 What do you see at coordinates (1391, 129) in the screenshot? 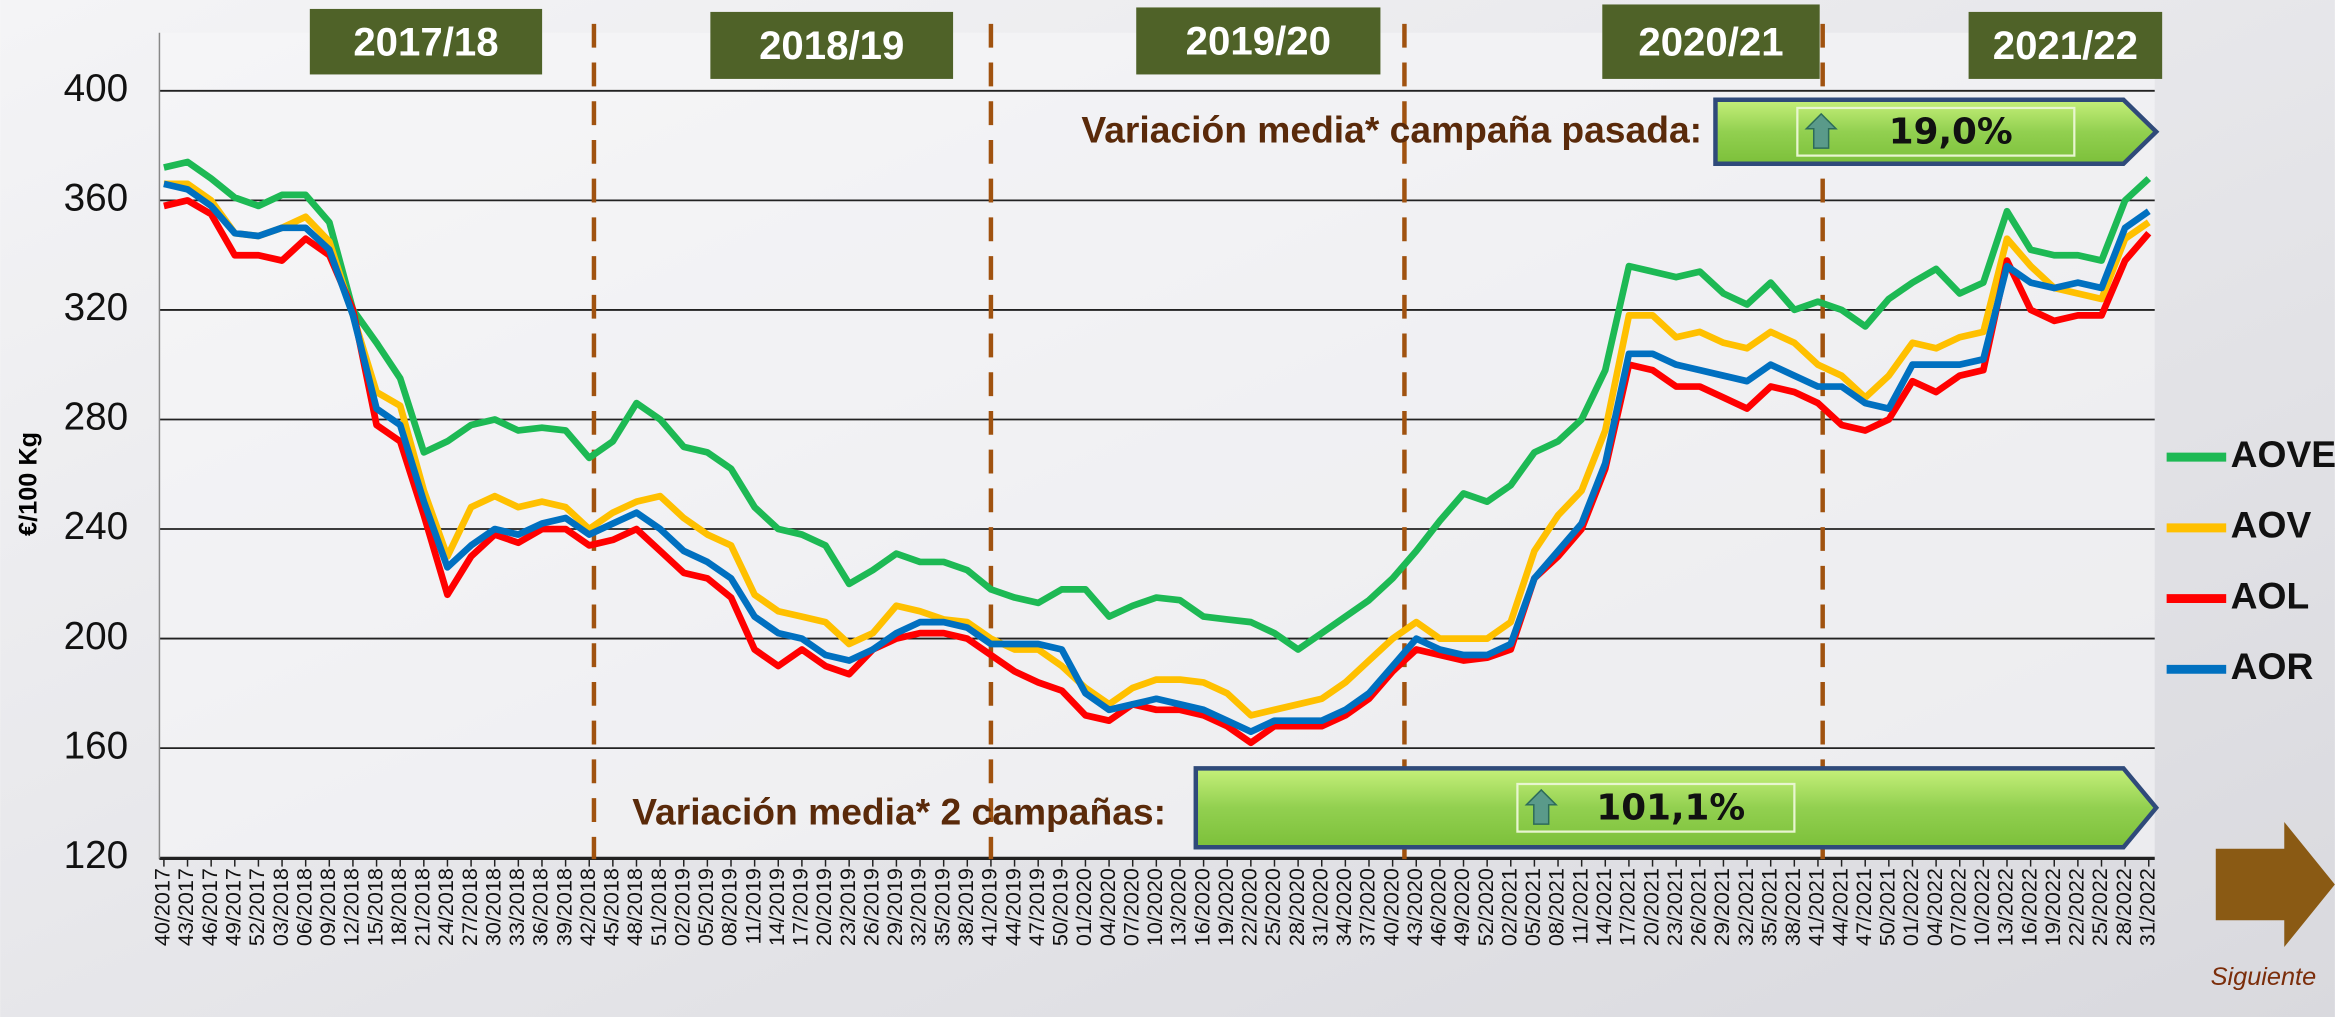
I see `annotation-text: Variación media* campaña pasada:` at bounding box center [1391, 129].